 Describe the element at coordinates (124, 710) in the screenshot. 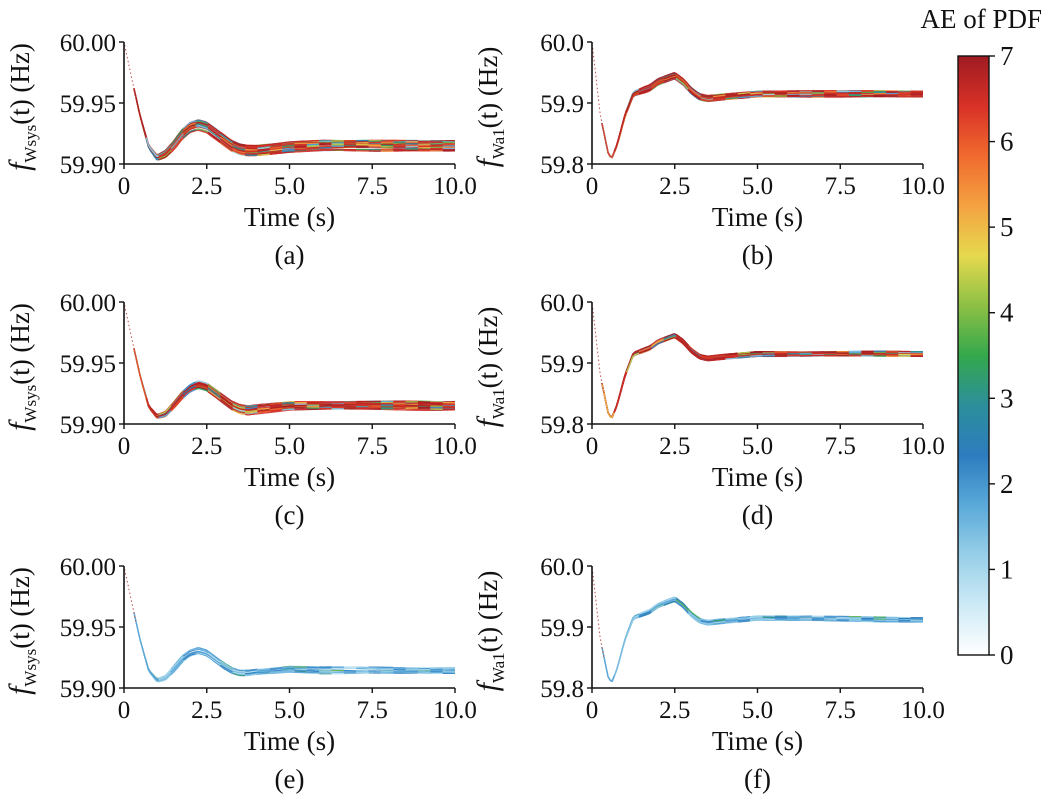

I see `x-tick-label: 0` at that location.